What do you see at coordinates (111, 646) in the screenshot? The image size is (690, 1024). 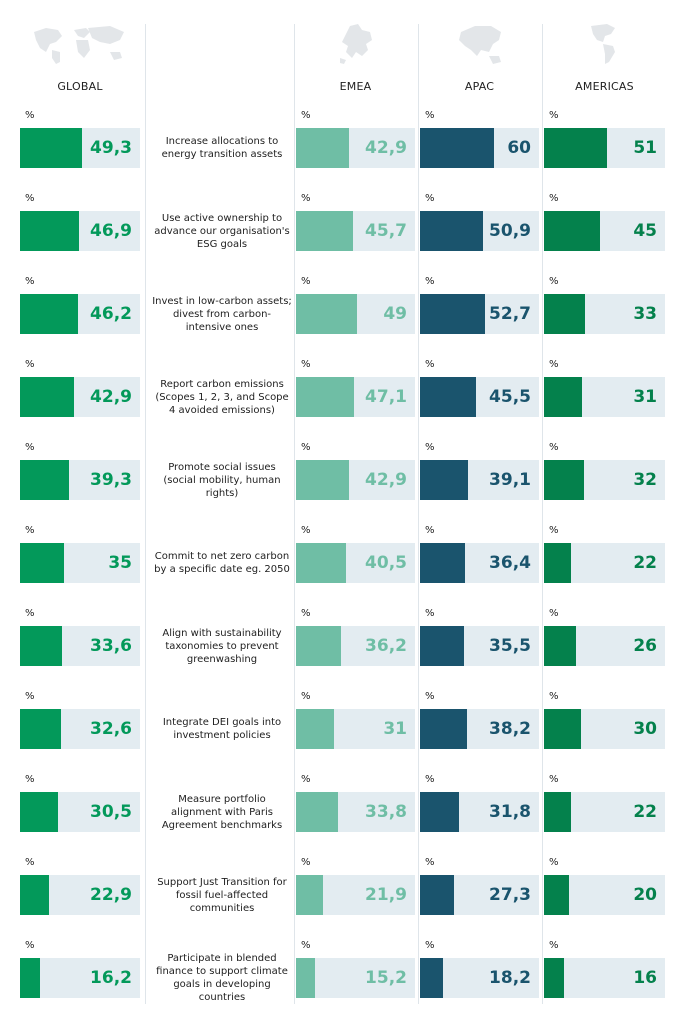 I see `data-label: 33,6` at bounding box center [111, 646].